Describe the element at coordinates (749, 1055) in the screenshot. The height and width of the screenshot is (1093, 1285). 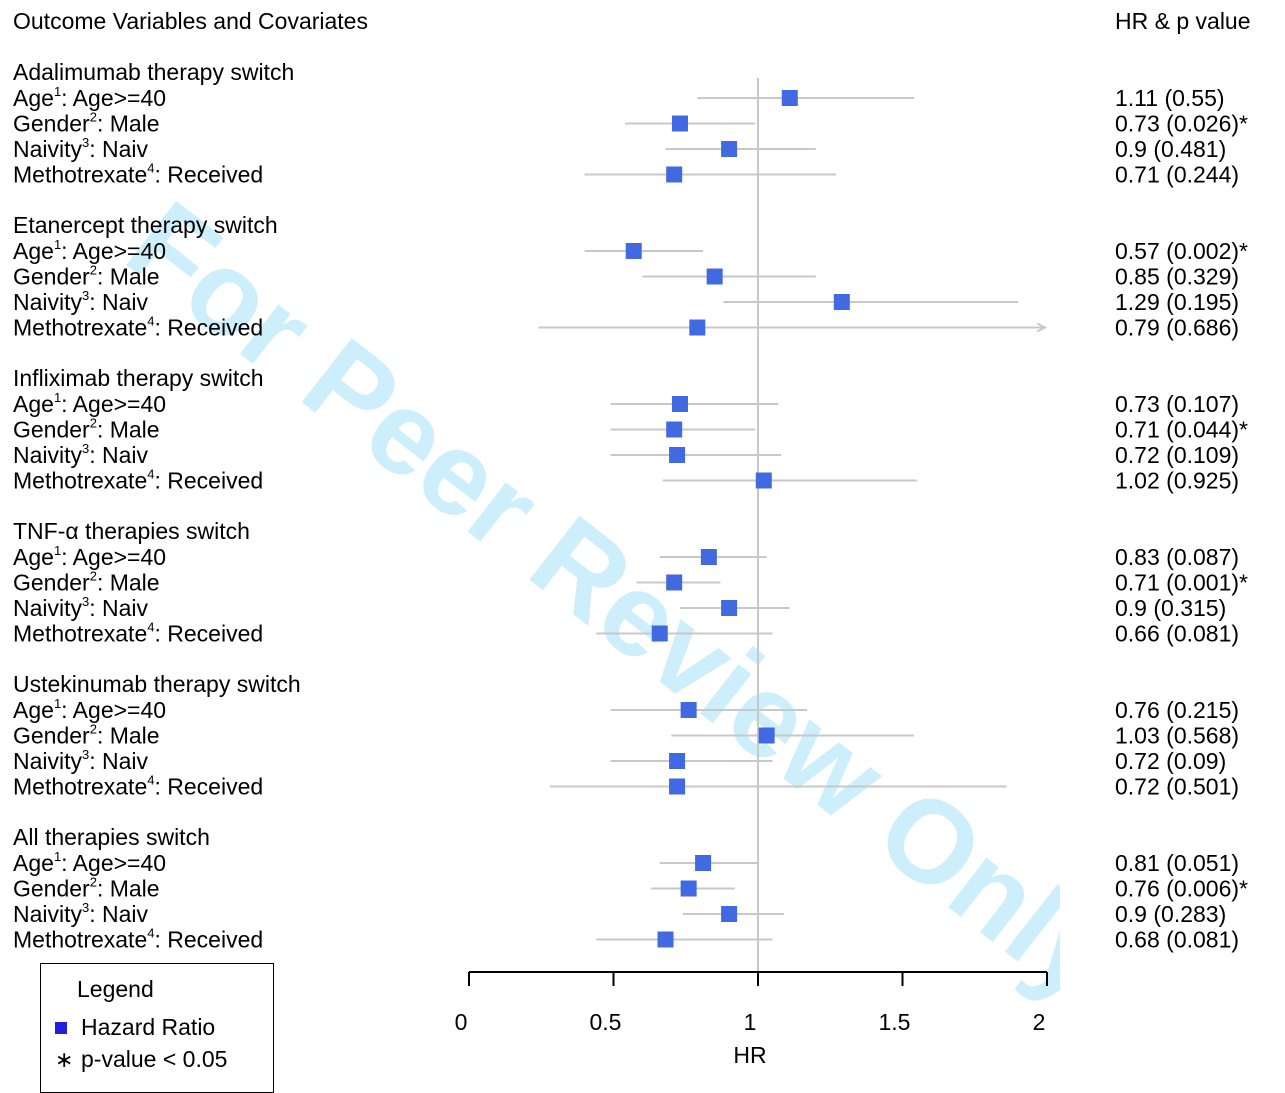
I see `x-axis-label: HR` at that location.